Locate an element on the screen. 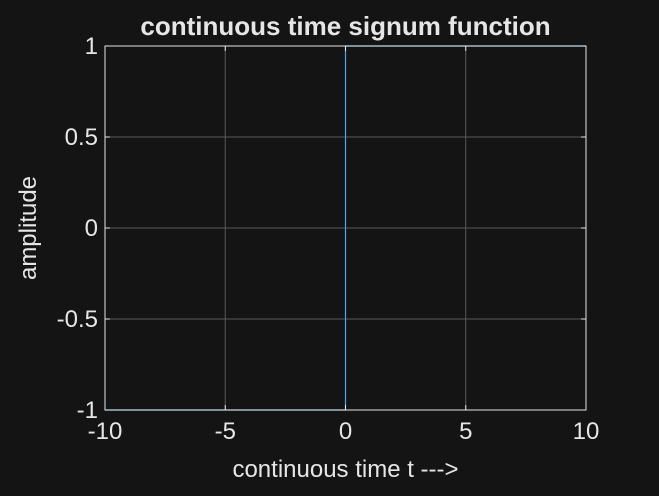 The width and height of the screenshot is (659, 496). y-tick-label: -1 is located at coordinates (87, 410).